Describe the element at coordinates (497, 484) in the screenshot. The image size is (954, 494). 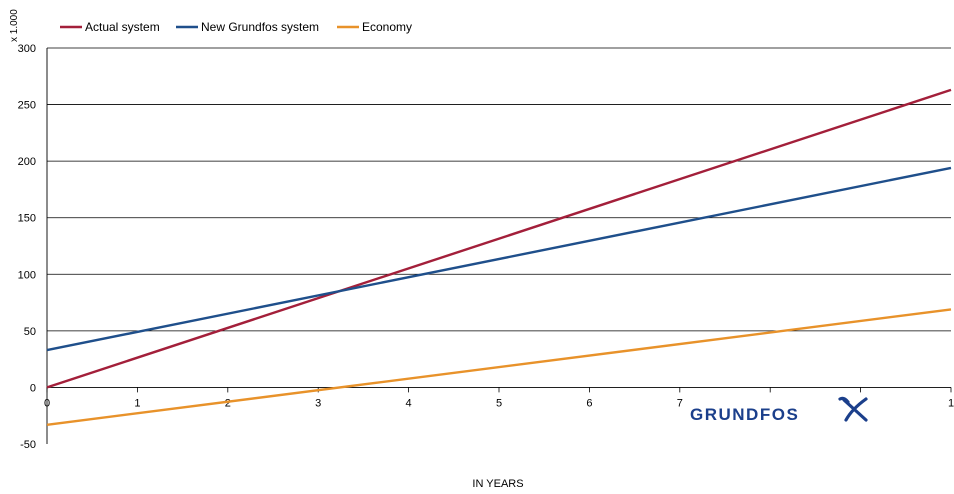
I see `x-axis-label: IN YEARS` at that location.